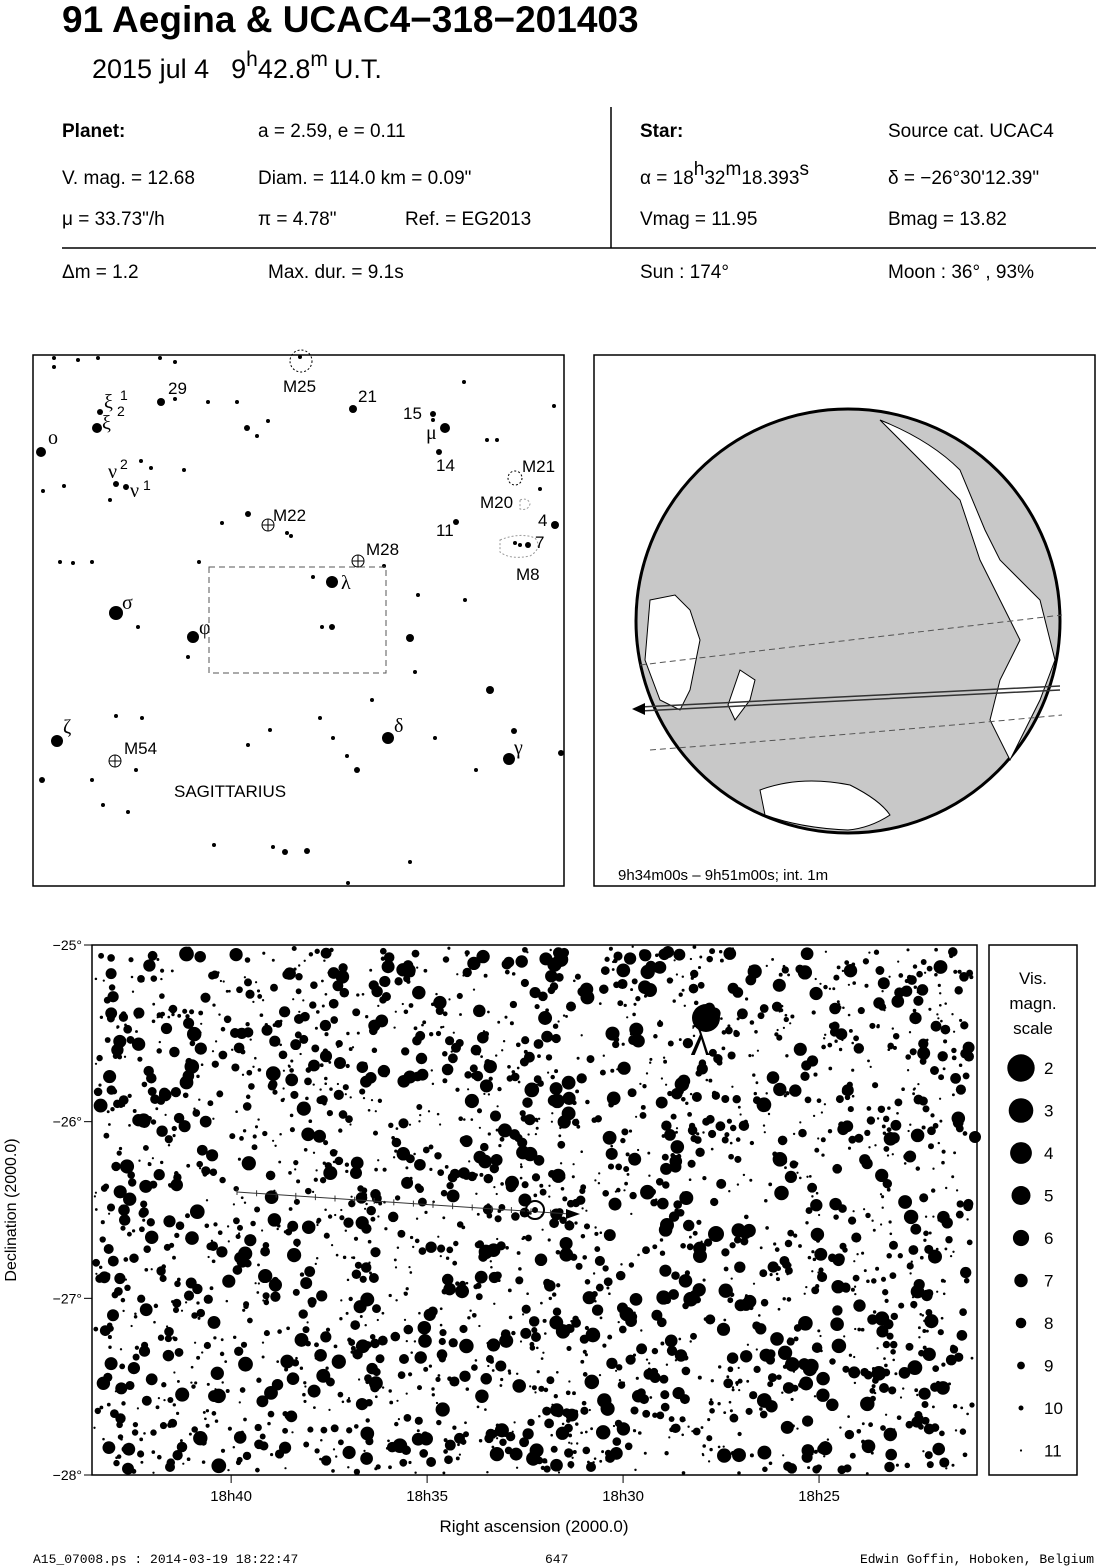  I want to click on bright-star, so click(667, 1225).